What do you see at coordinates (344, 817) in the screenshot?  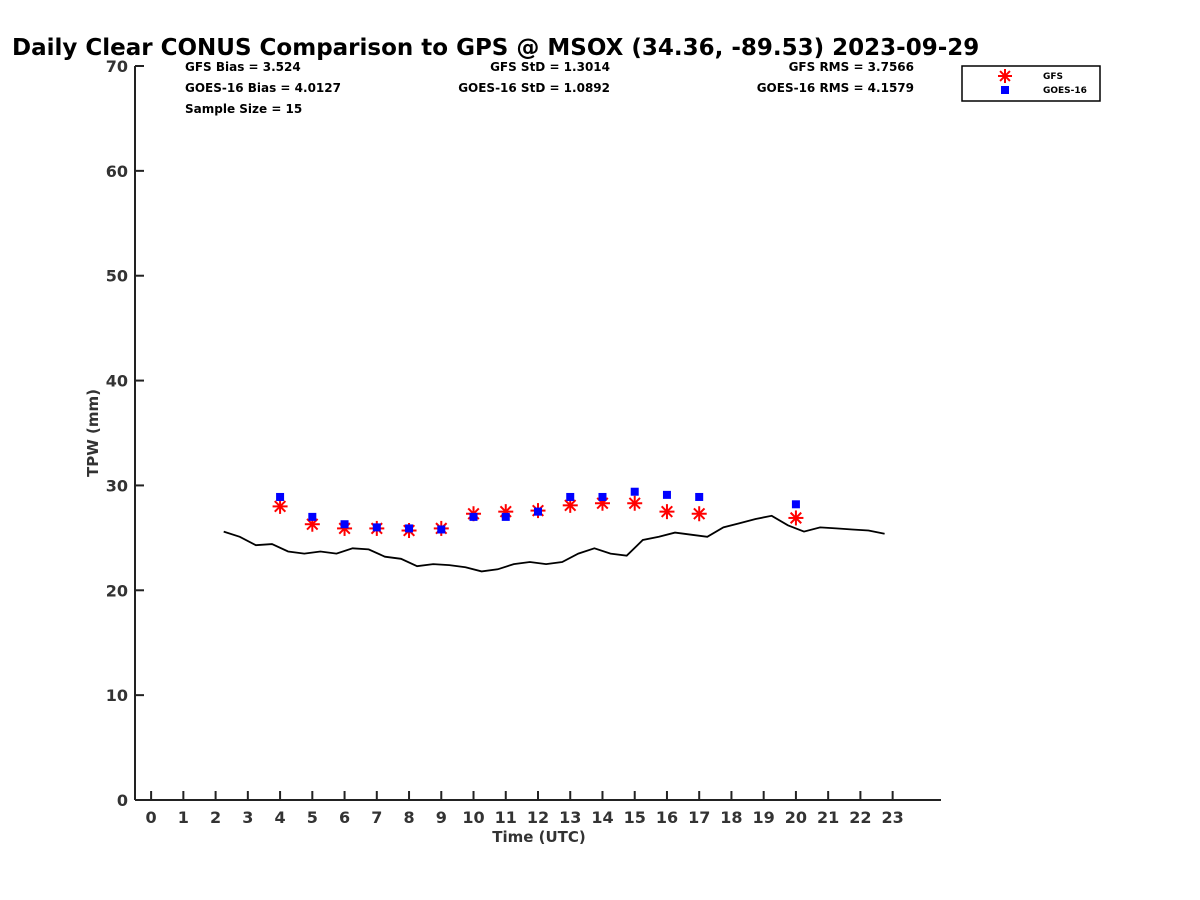 I see `x-tick-label: 6` at bounding box center [344, 817].